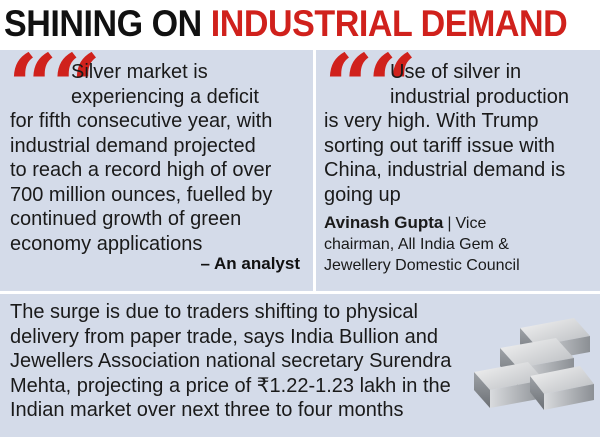 Image resolution: width=600 pixels, height=437 pixels. What do you see at coordinates (479, 84) in the screenshot?
I see `right-quote-text-first: Use of silver in industrial production` at bounding box center [479, 84].